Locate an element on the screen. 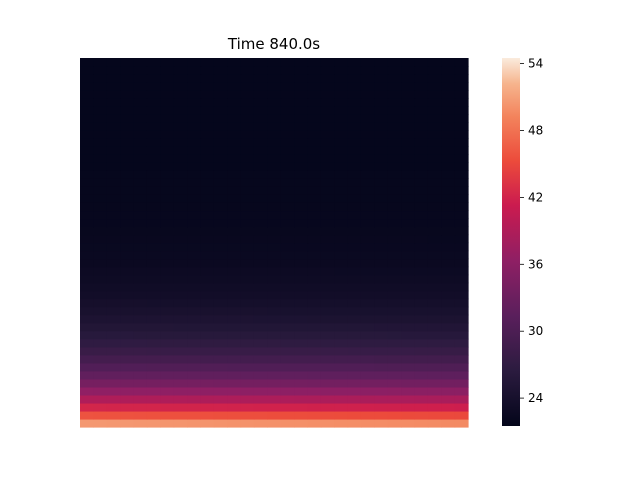 Image resolution: width=640 pixels, height=480 pixels. colorbar-tick-label: 54 is located at coordinates (535, 64).